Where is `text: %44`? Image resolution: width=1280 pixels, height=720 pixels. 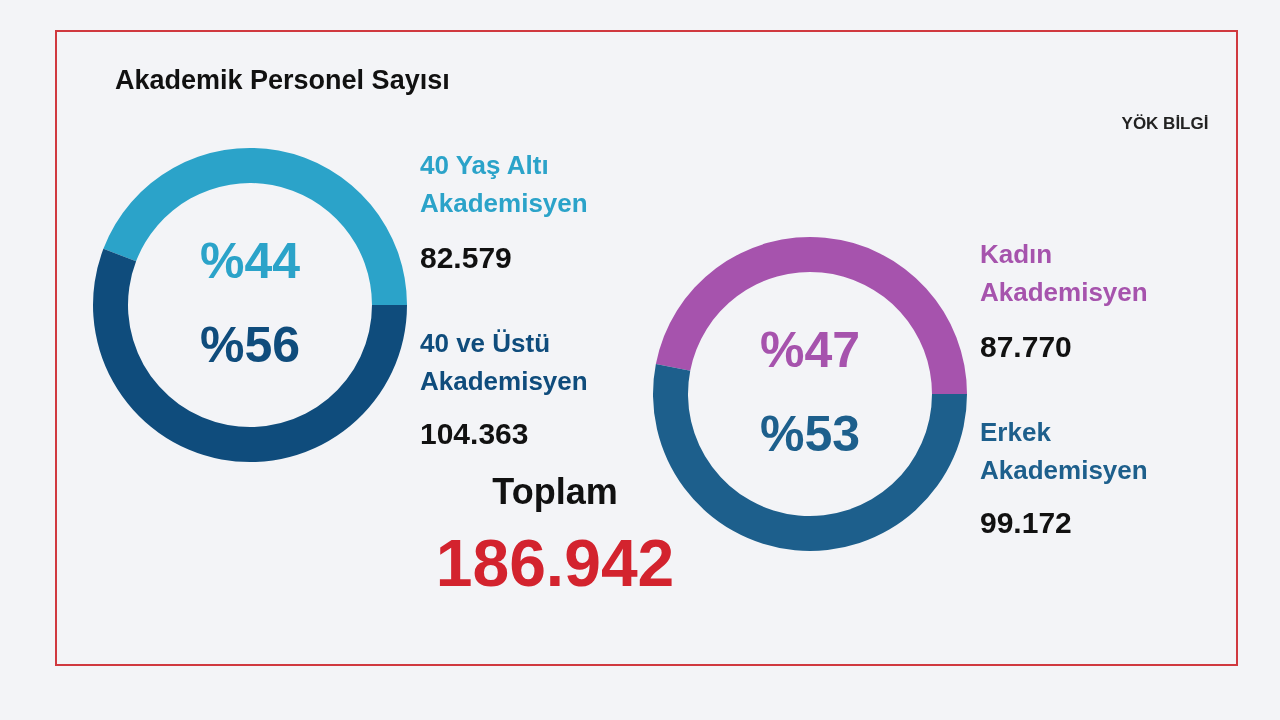
text: %44 is located at coordinates (250, 261).